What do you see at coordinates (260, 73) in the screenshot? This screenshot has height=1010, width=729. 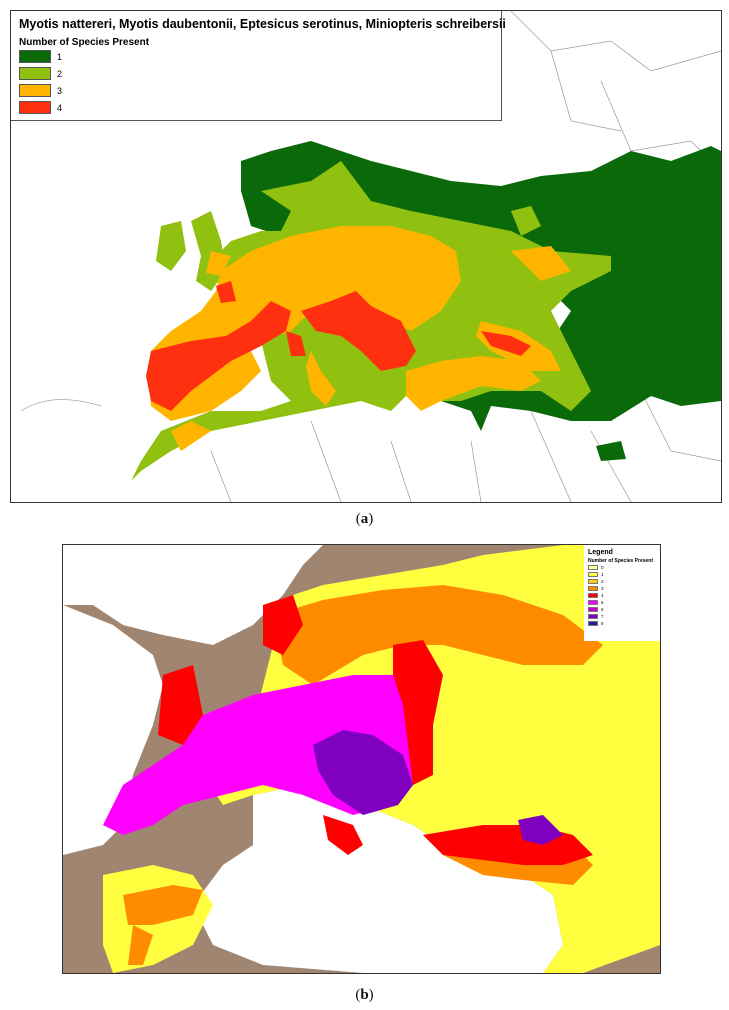 I see `legend-a-item: 2` at bounding box center [260, 73].